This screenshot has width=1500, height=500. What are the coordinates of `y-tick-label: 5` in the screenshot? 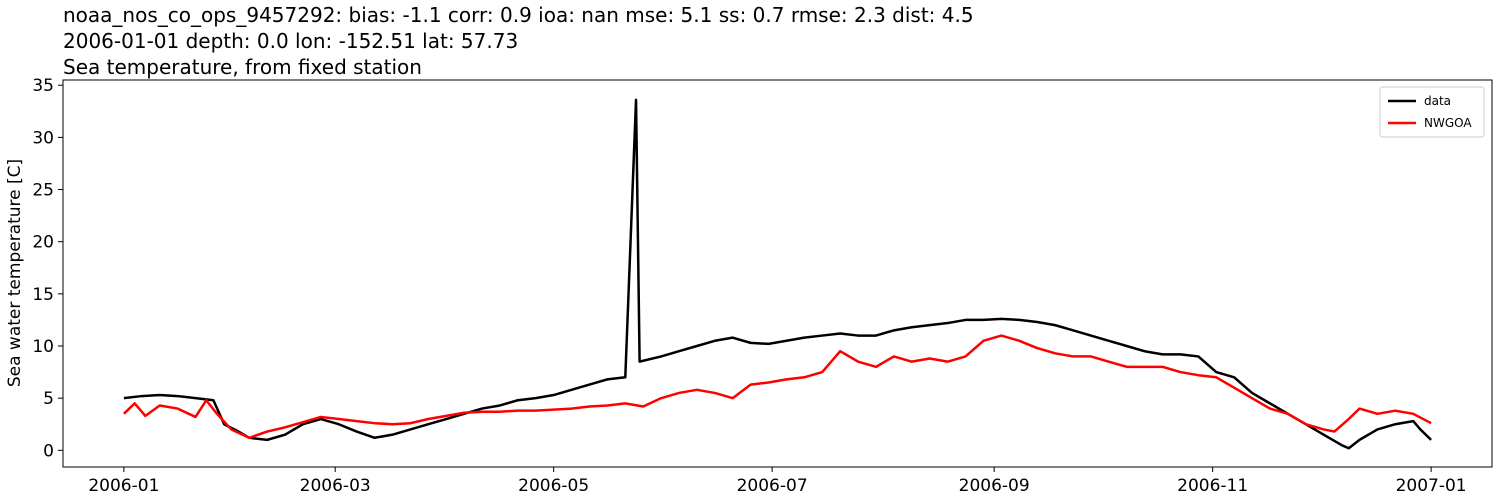 It's located at (48, 399).